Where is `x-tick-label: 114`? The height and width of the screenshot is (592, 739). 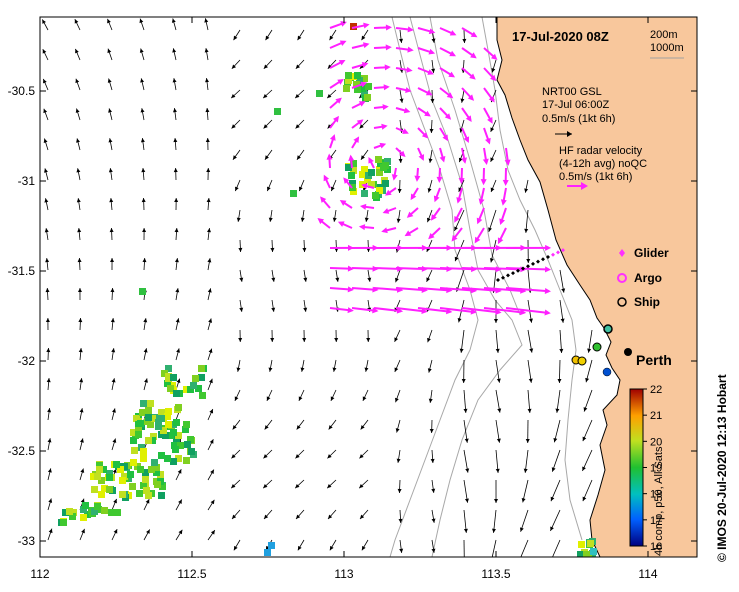
x-tick-label: 114 is located at coordinates (647, 574).